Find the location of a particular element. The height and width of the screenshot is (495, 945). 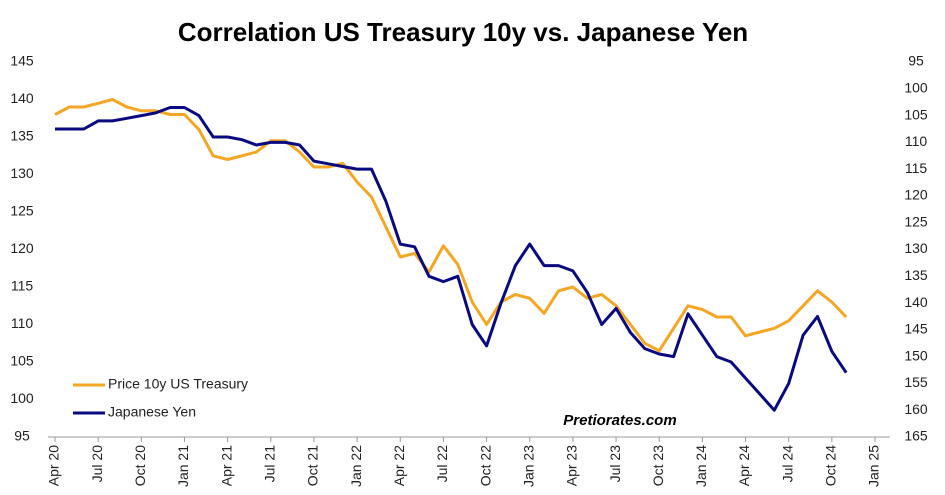

y2-tick-label: 125 is located at coordinates (916, 221).